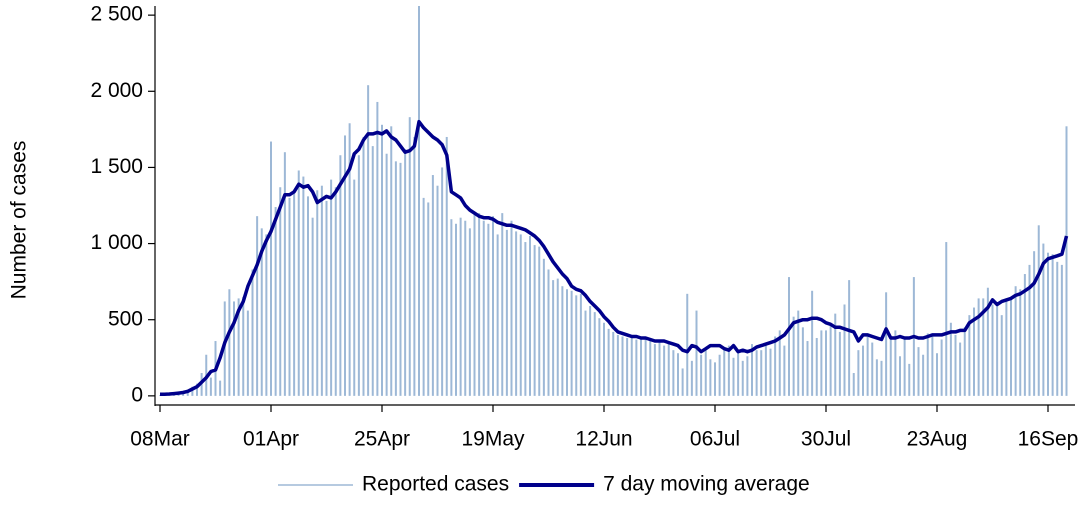 The image size is (1085, 506). I want to click on y-tick-label: 0, so click(137, 394).